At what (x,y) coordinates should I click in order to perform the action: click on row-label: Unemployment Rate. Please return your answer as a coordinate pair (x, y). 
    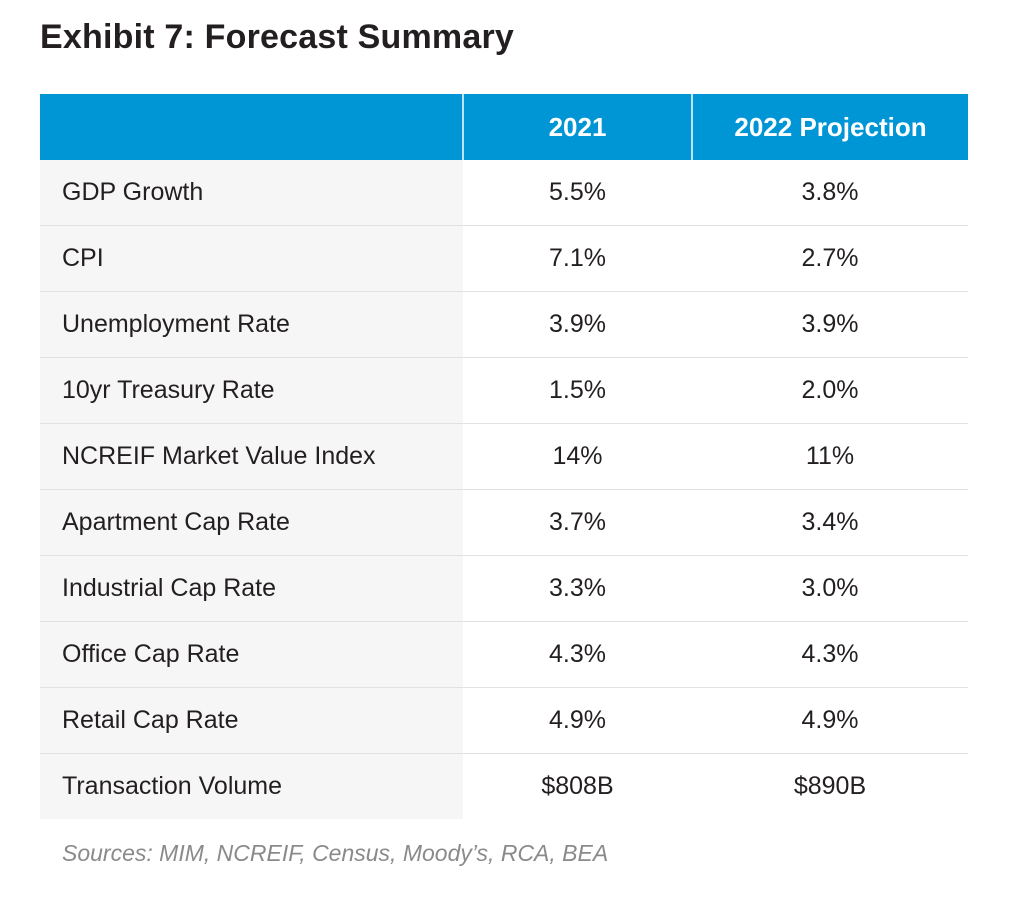
    Looking at the image, I should click on (251, 324).